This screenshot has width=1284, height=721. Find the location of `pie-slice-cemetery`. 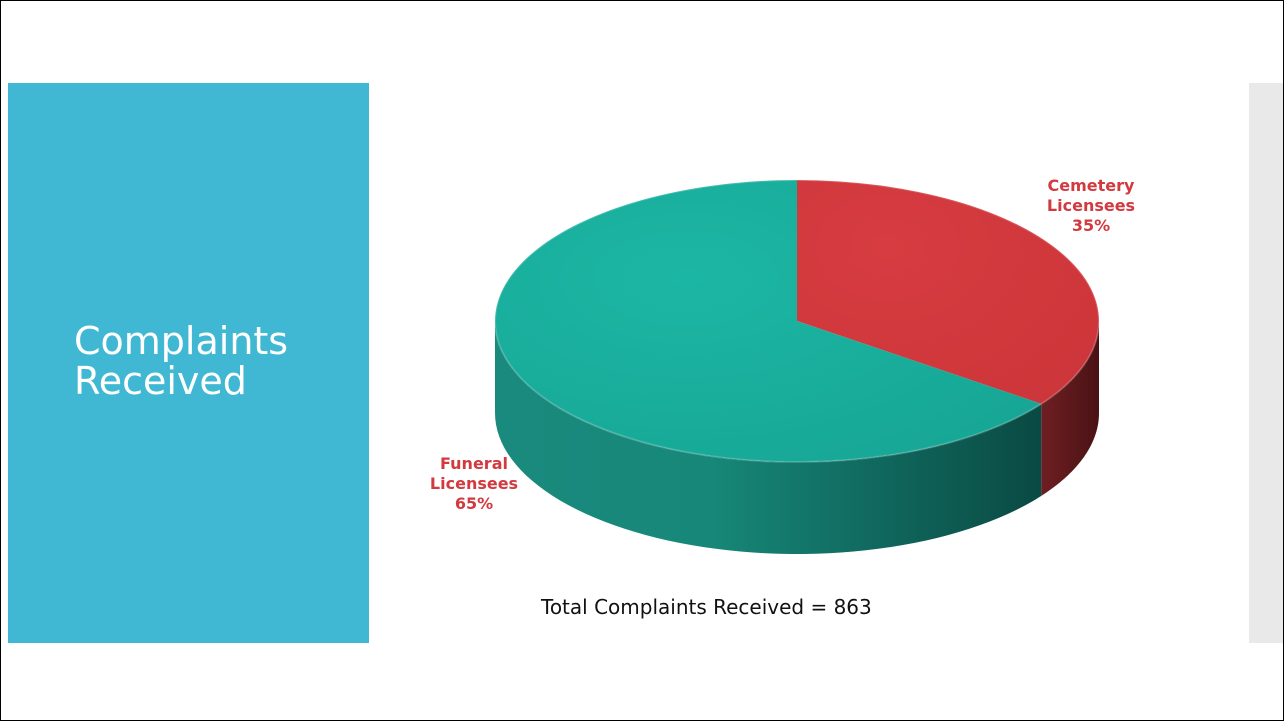

pie-slice-cemetery is located at coordinates (948, 292).